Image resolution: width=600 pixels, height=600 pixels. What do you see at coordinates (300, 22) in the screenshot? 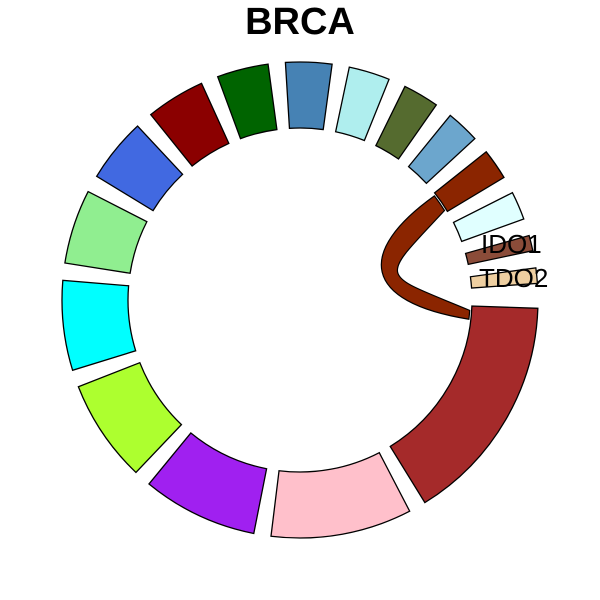
I see `chart-title: BRCA` at bounding box center [300, 22].